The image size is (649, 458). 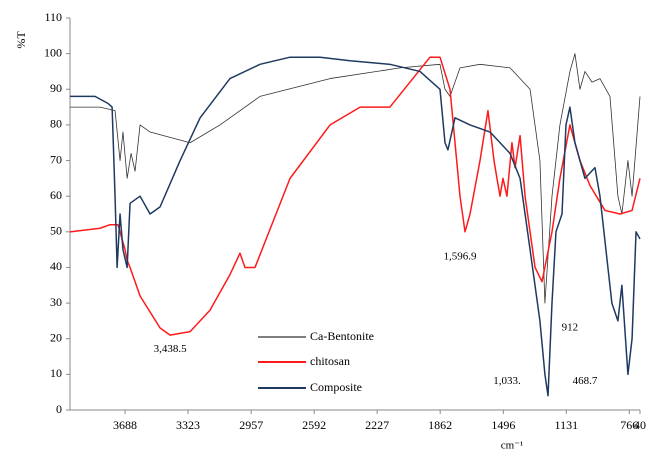 What do you see at coordinates (507, 381) in the screenshot?
I see `annotation: 1,033.` at bounding box center [507, 381].